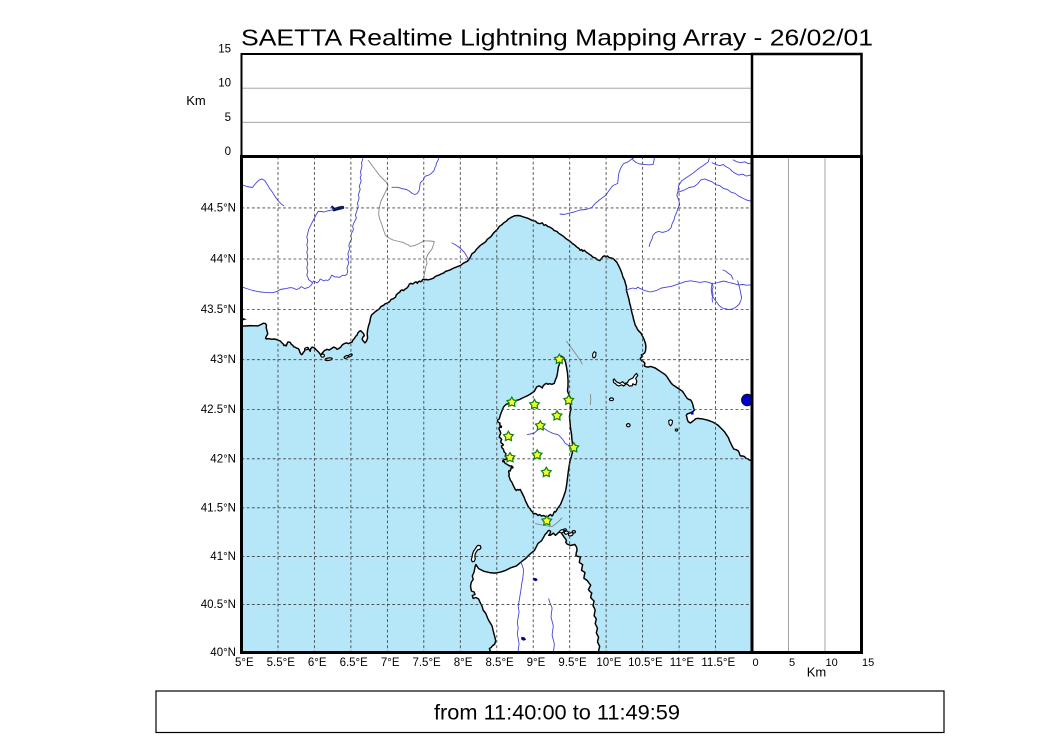 This screenshot has height=755, width=1050. What do you see at coordinates (608, 663) in the screenshot?
I see `svg-text: 10°E` at bounding box center [608, 663].